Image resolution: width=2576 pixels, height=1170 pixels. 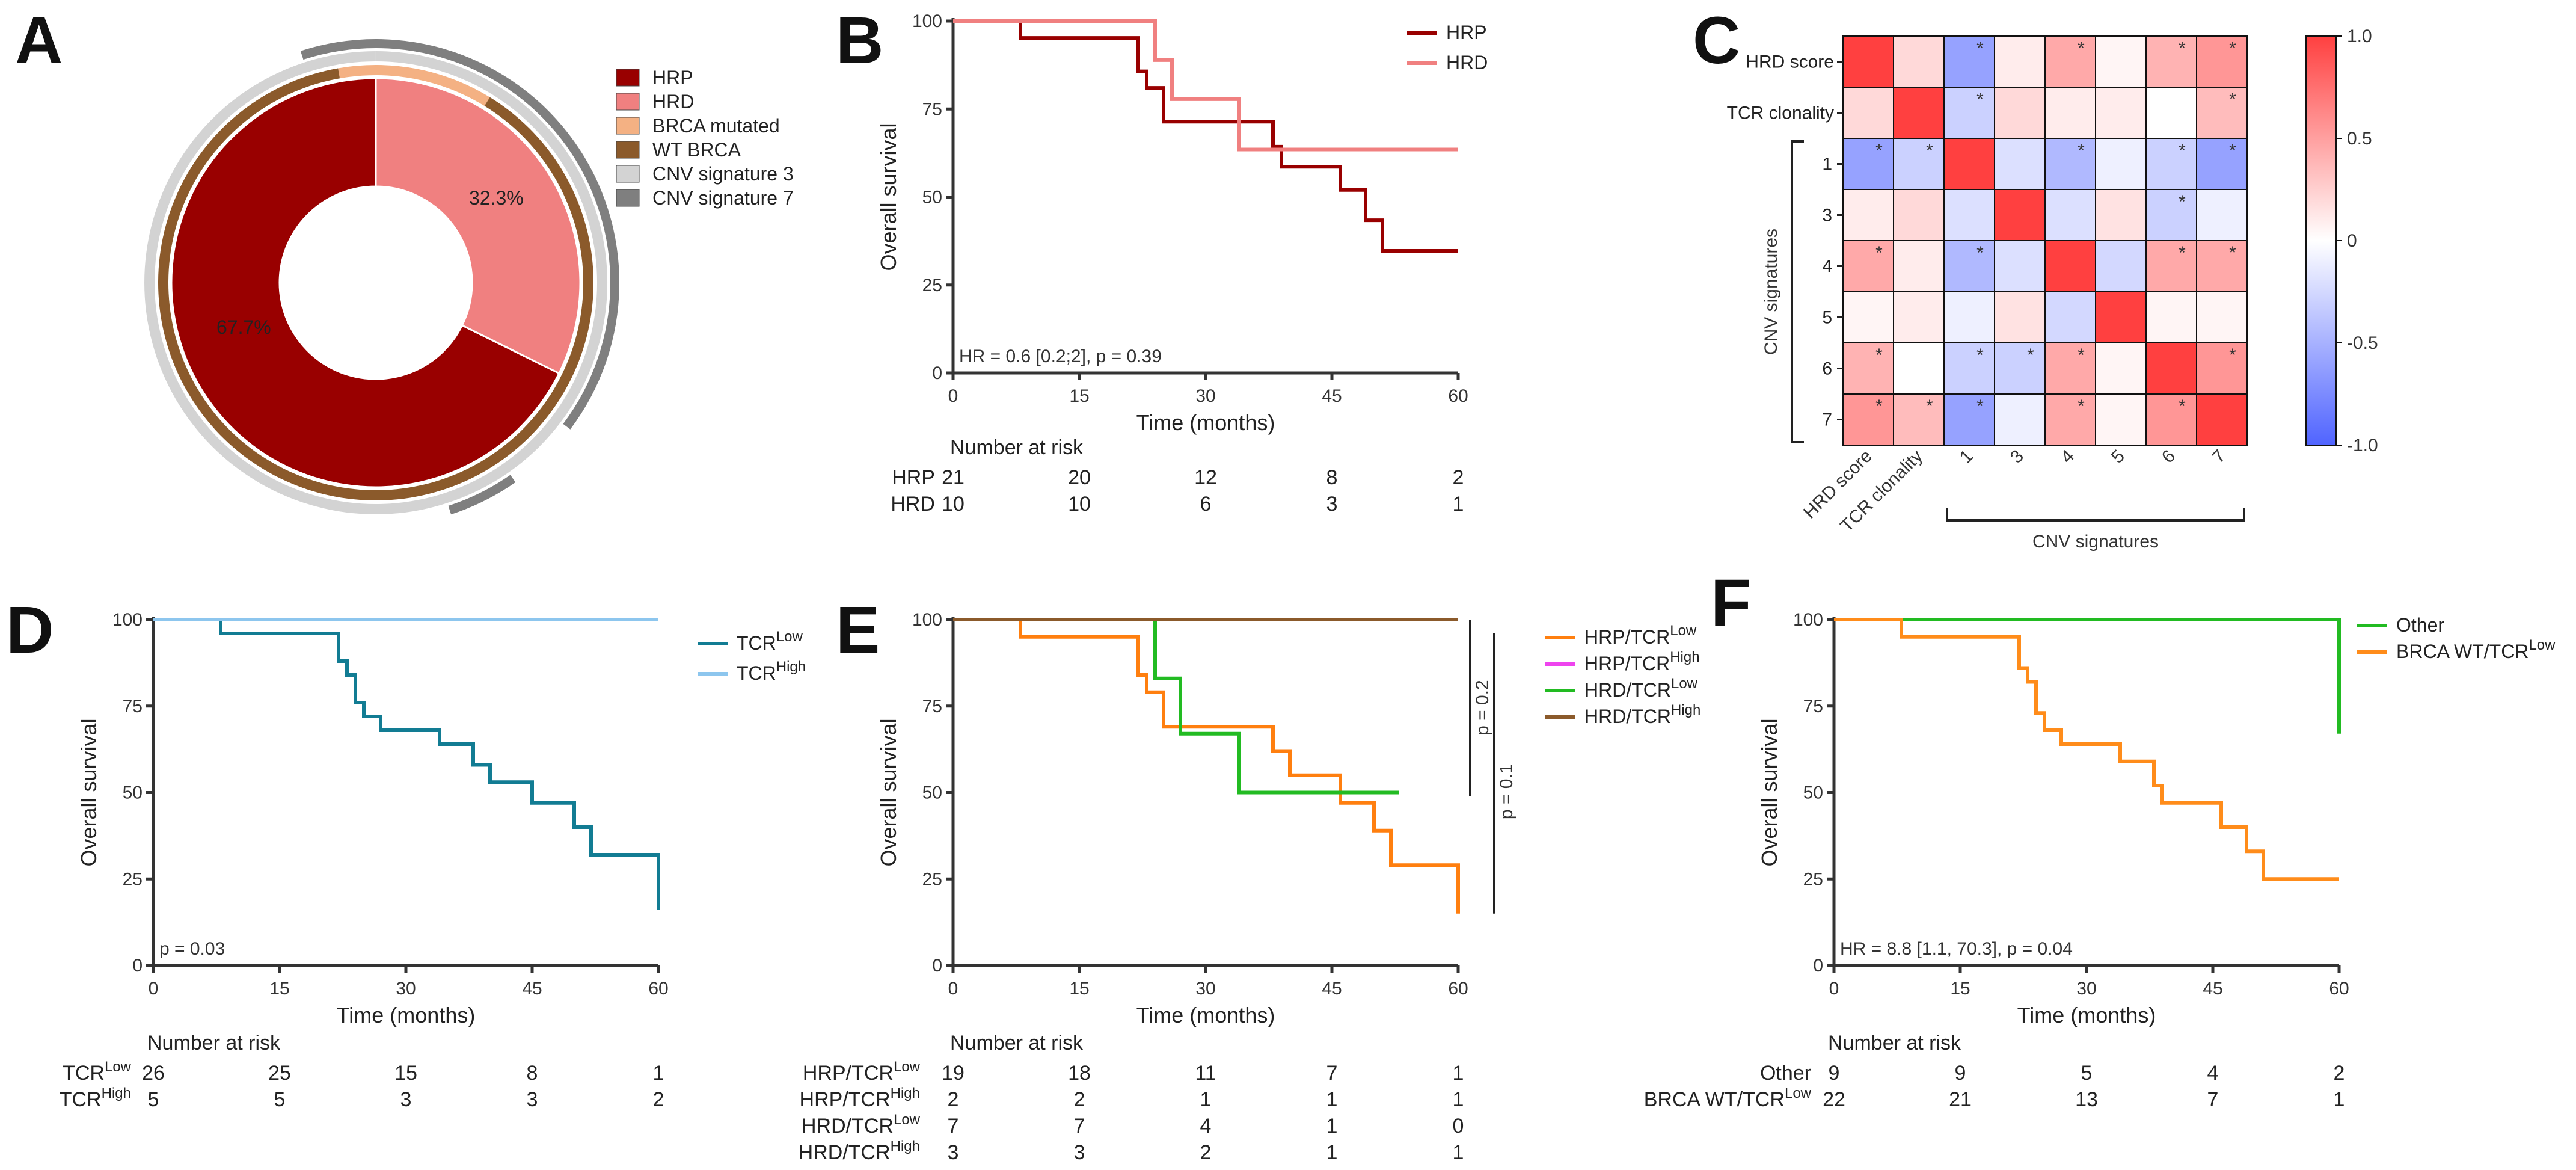 I want to click on risk-count-hrd-tcr-high: 1, so click(x=1332, y=1152).